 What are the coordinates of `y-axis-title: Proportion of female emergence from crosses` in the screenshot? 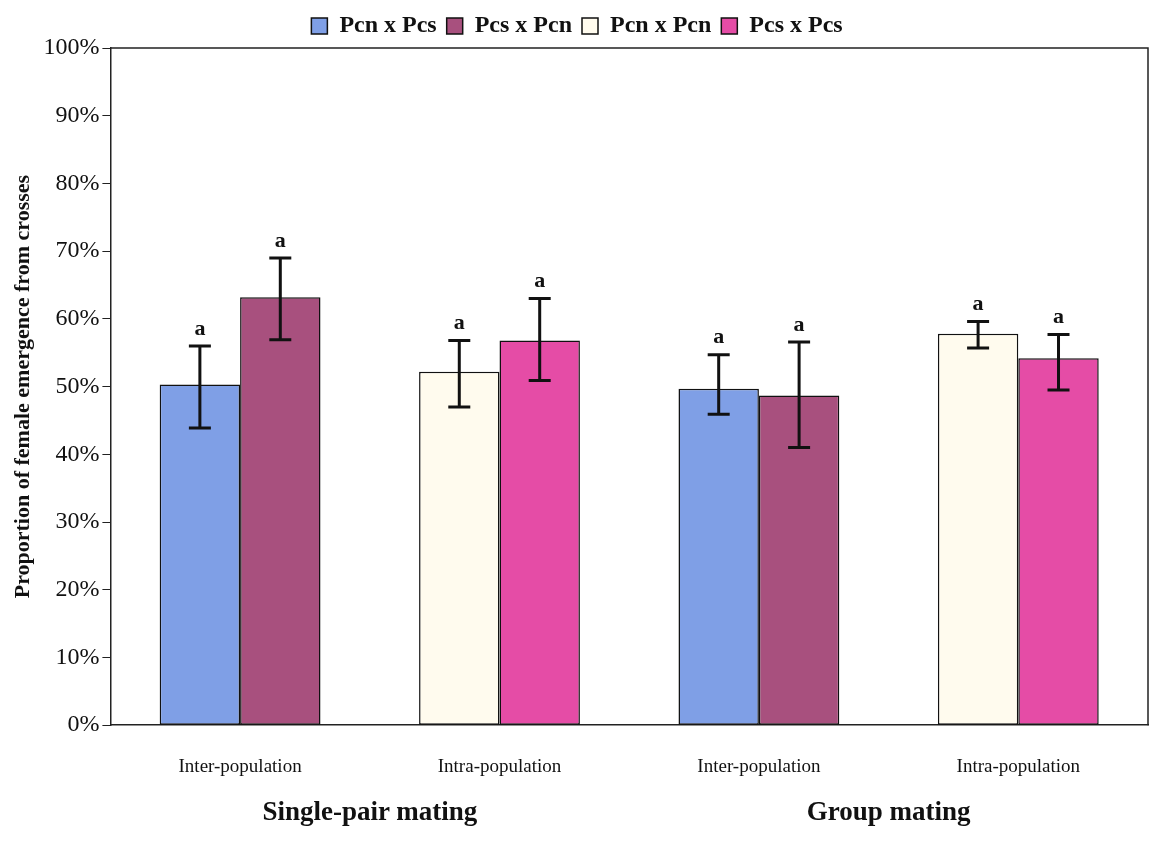 It's located at (21, 386).